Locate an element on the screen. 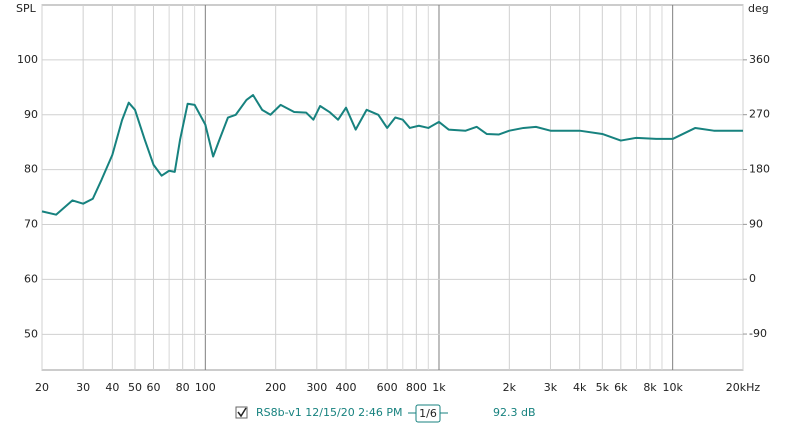  x-tick-label: 10k is located at coordinates (672, 387).